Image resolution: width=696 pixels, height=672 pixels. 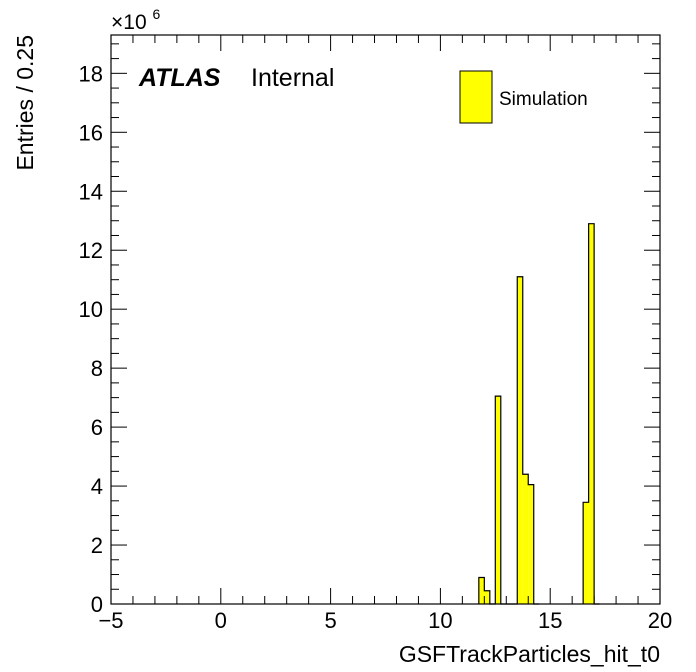 What do you see at coordinates (543, 99) in the screenshot?
I see `legend-label: Simulation` at bounding box center [543, 99].